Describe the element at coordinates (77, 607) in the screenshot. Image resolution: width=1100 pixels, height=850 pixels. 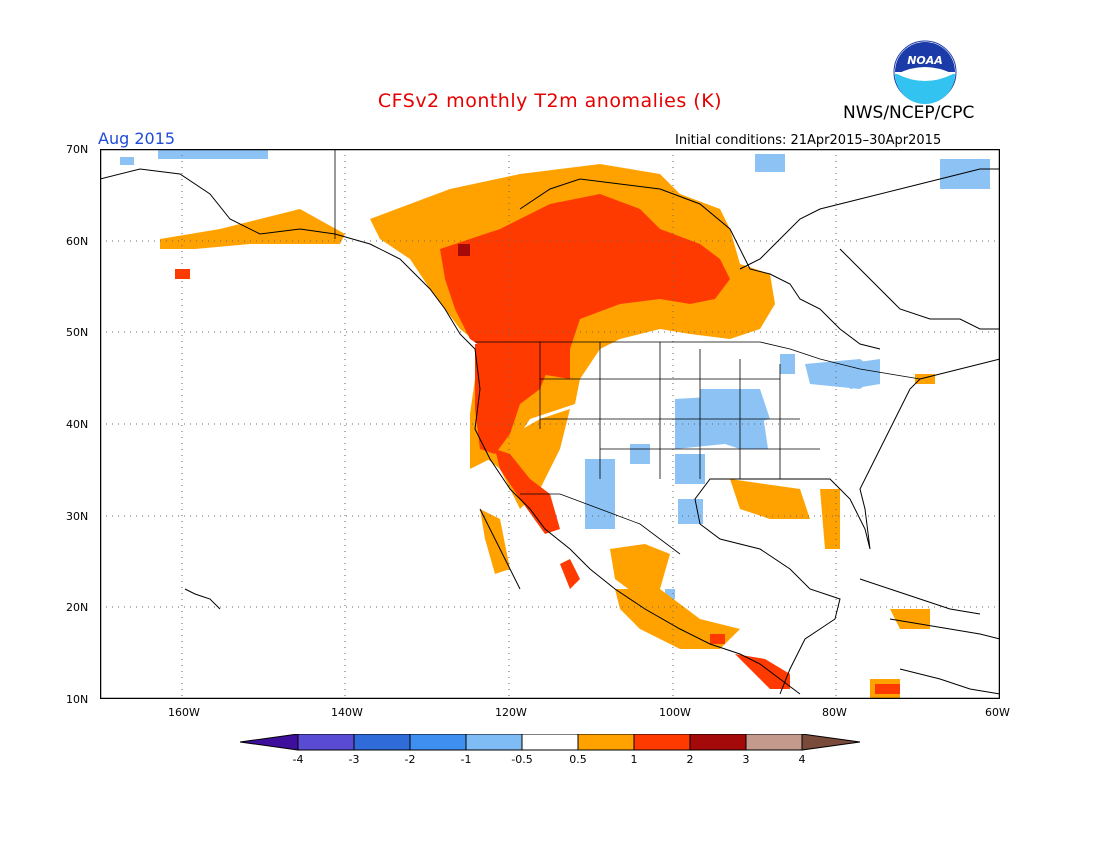
I see `lat-label-20n: 20N` at that location.